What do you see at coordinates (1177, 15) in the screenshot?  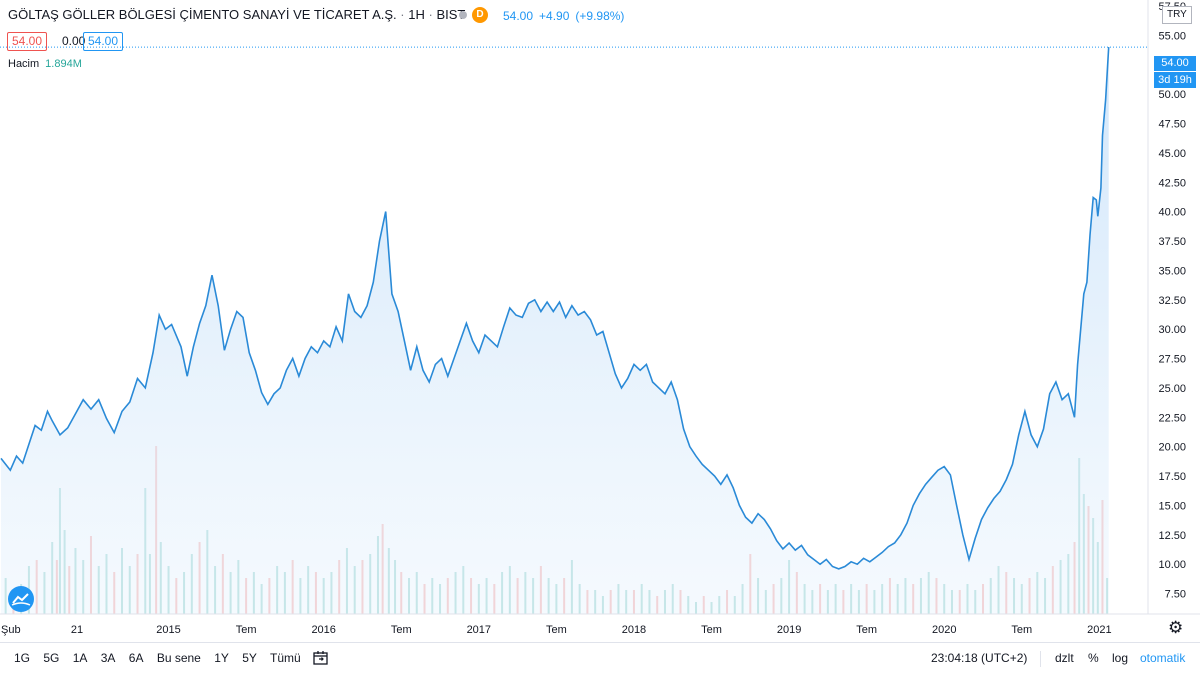 I see `currency-label: TRY` at bounding box center [1177, 15].